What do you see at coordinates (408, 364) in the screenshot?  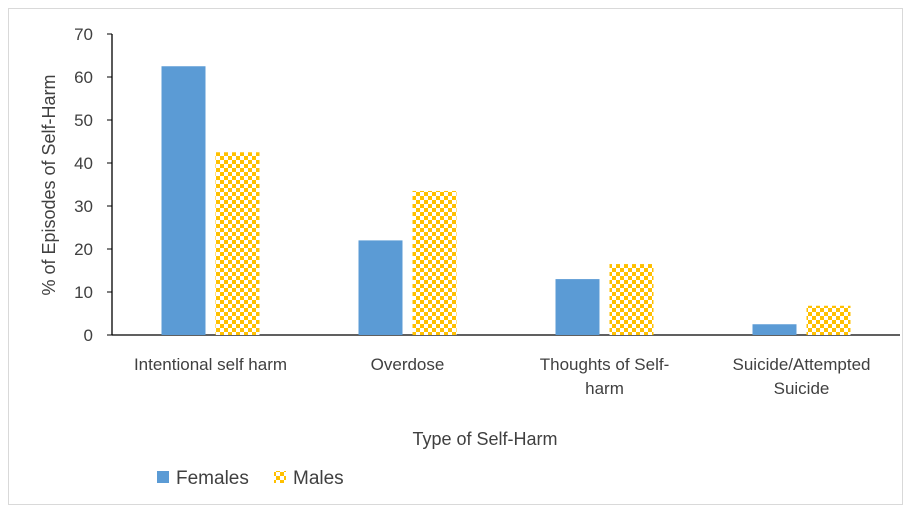 I see `category-label: Overdose` at bounding box center [408, 364].